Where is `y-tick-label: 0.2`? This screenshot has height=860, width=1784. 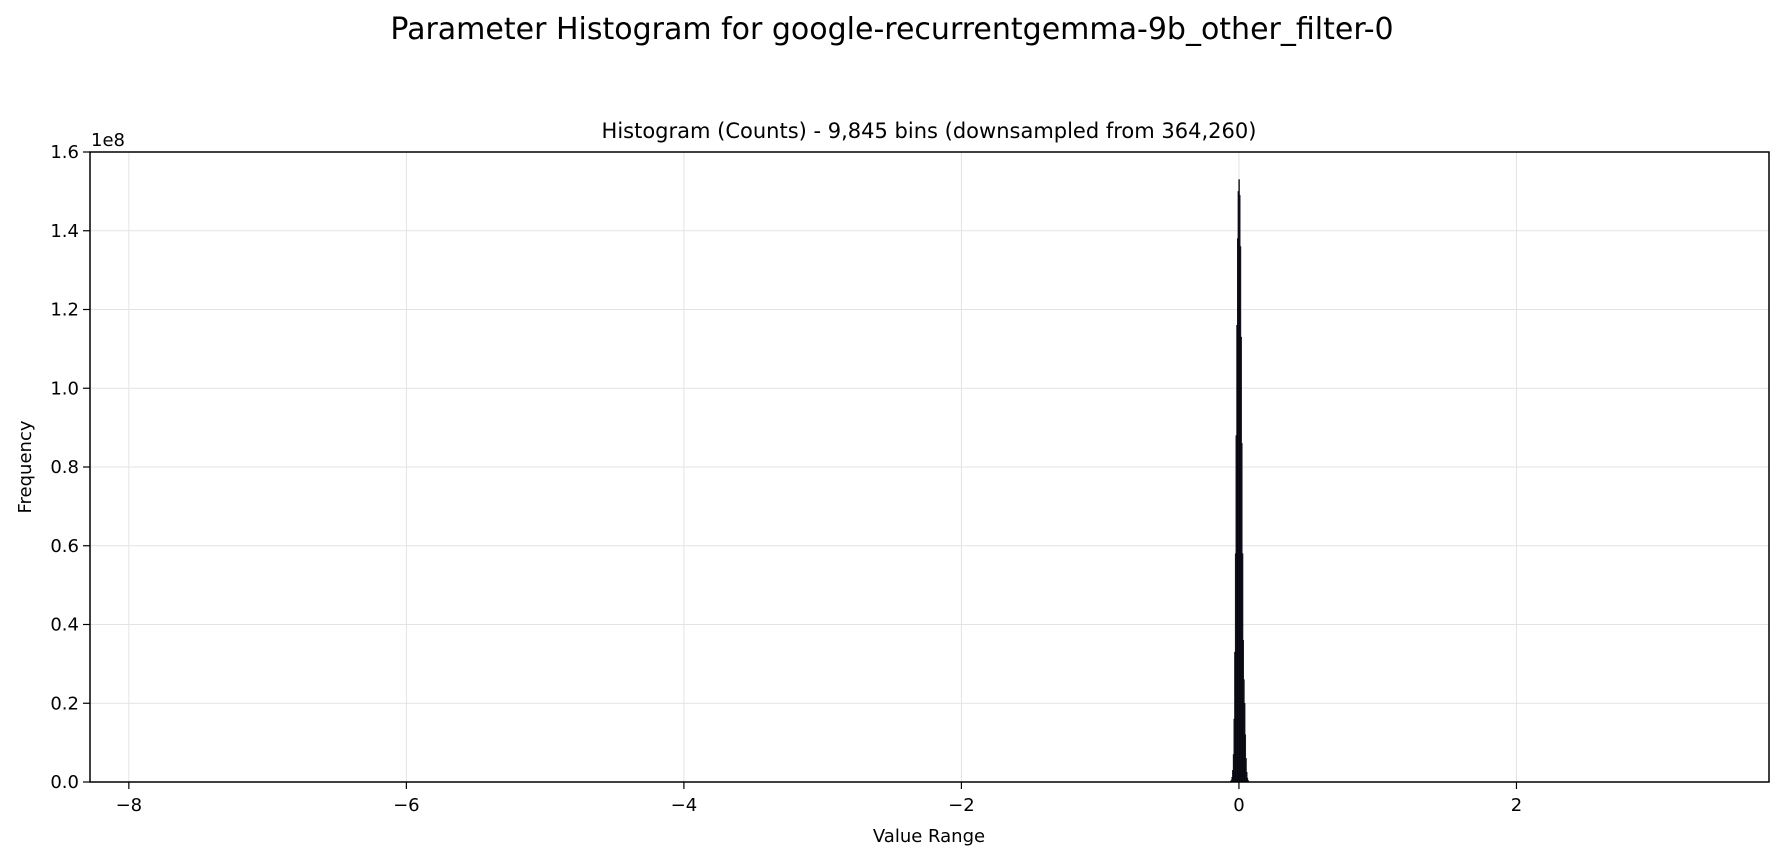
y-tick-label: 0.2 is located at coordinates (64, 703).